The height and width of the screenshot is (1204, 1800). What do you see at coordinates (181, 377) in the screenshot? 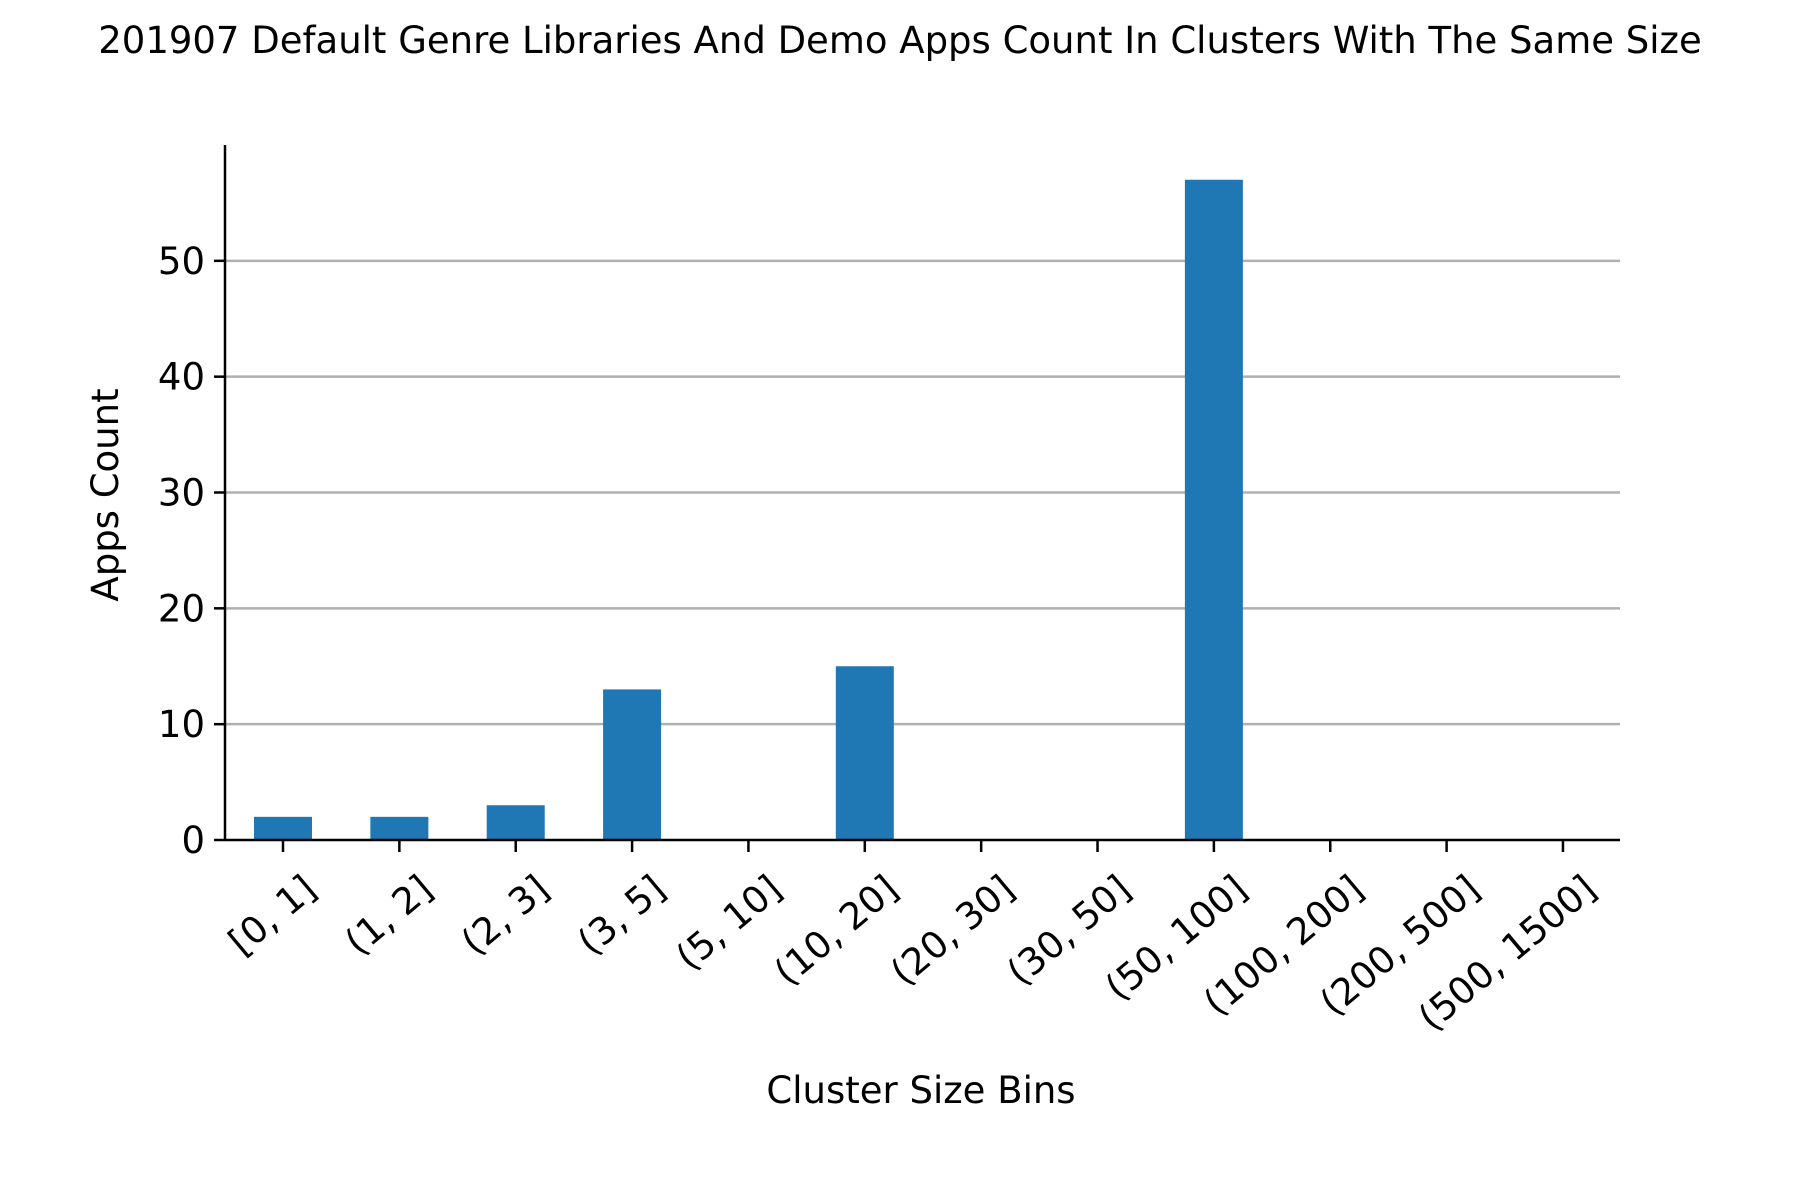
I see `y-tick-label: 40` at bounding box center [181, 377].